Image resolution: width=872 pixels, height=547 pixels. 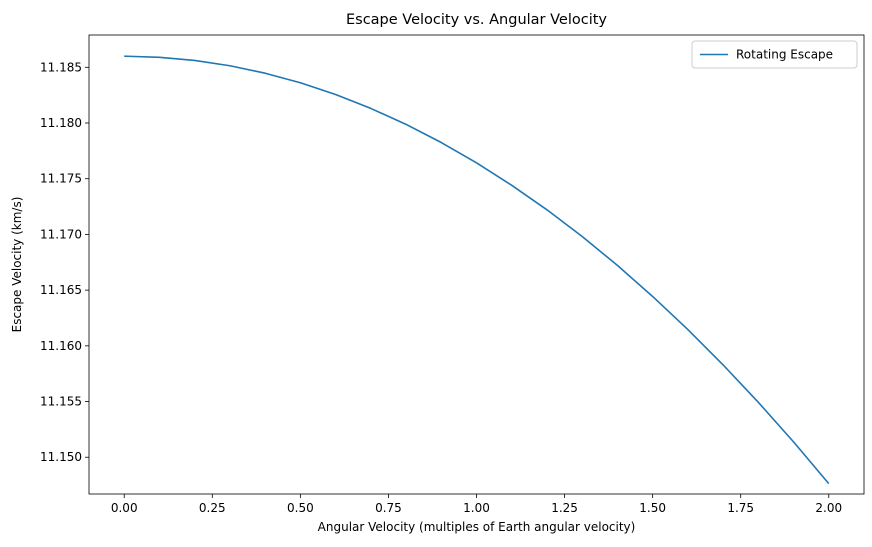 What do you see at coordinates (212, 508) in the screenshot?
I see `x-tick-label: 0.25` at bounding box center [212, 508].